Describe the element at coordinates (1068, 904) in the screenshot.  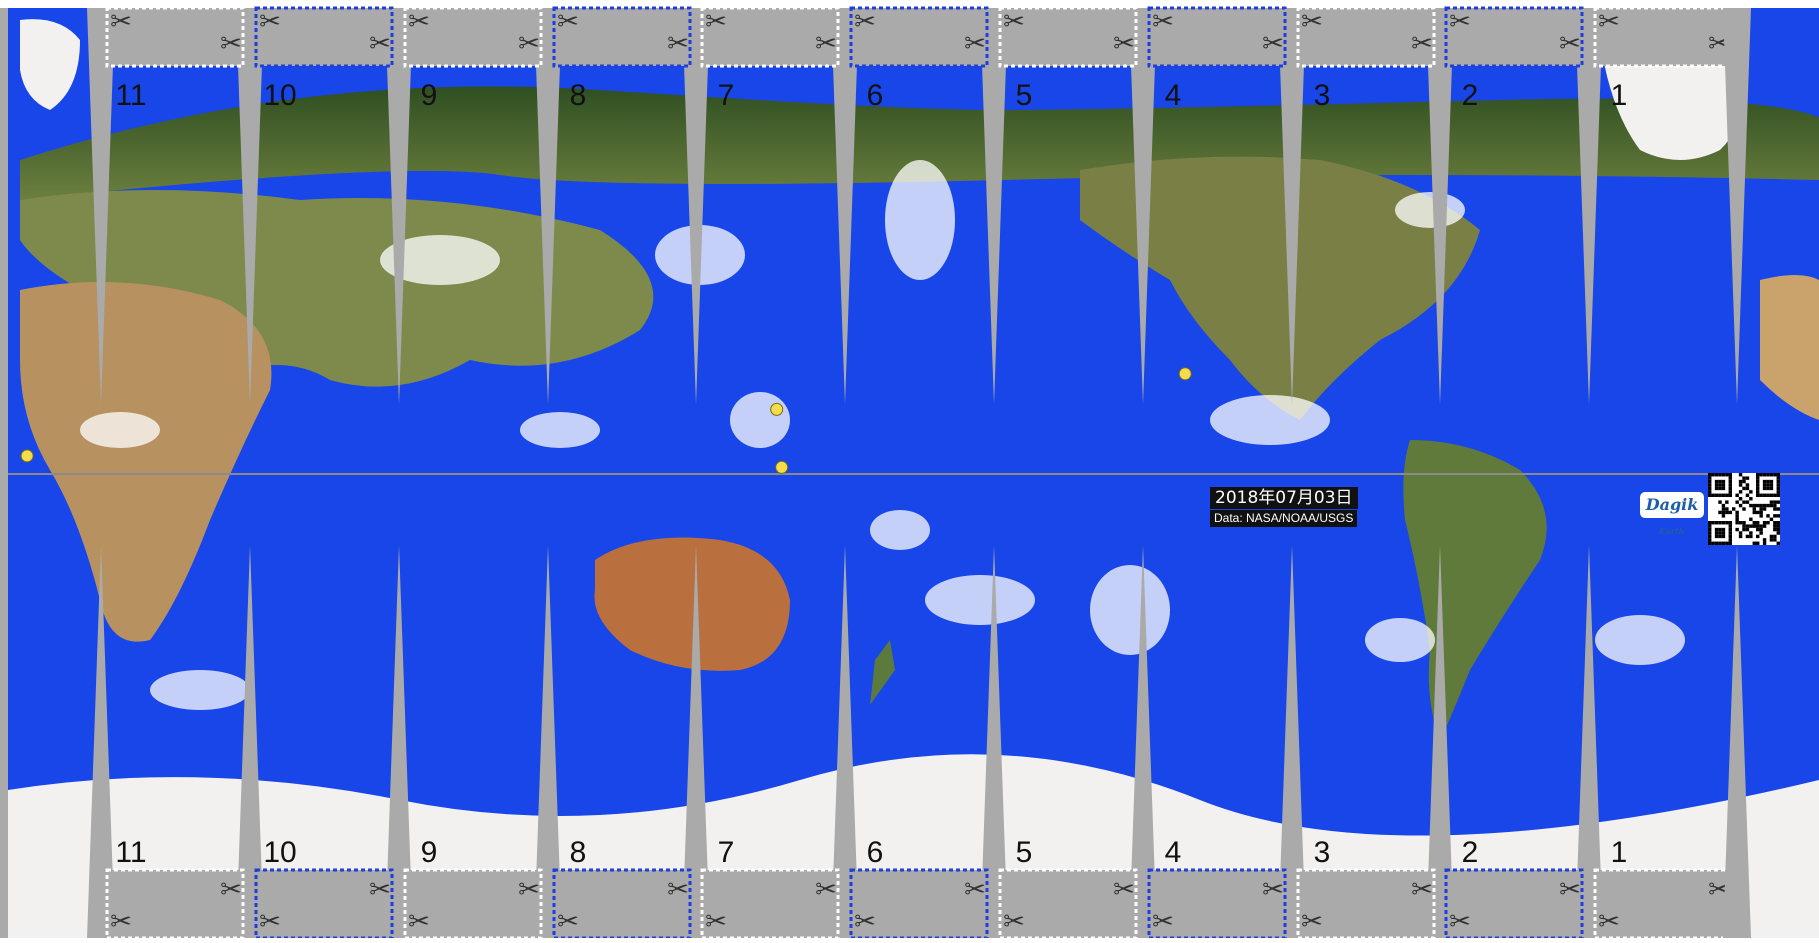
I see `gore-bottom-cut-box` at that location.